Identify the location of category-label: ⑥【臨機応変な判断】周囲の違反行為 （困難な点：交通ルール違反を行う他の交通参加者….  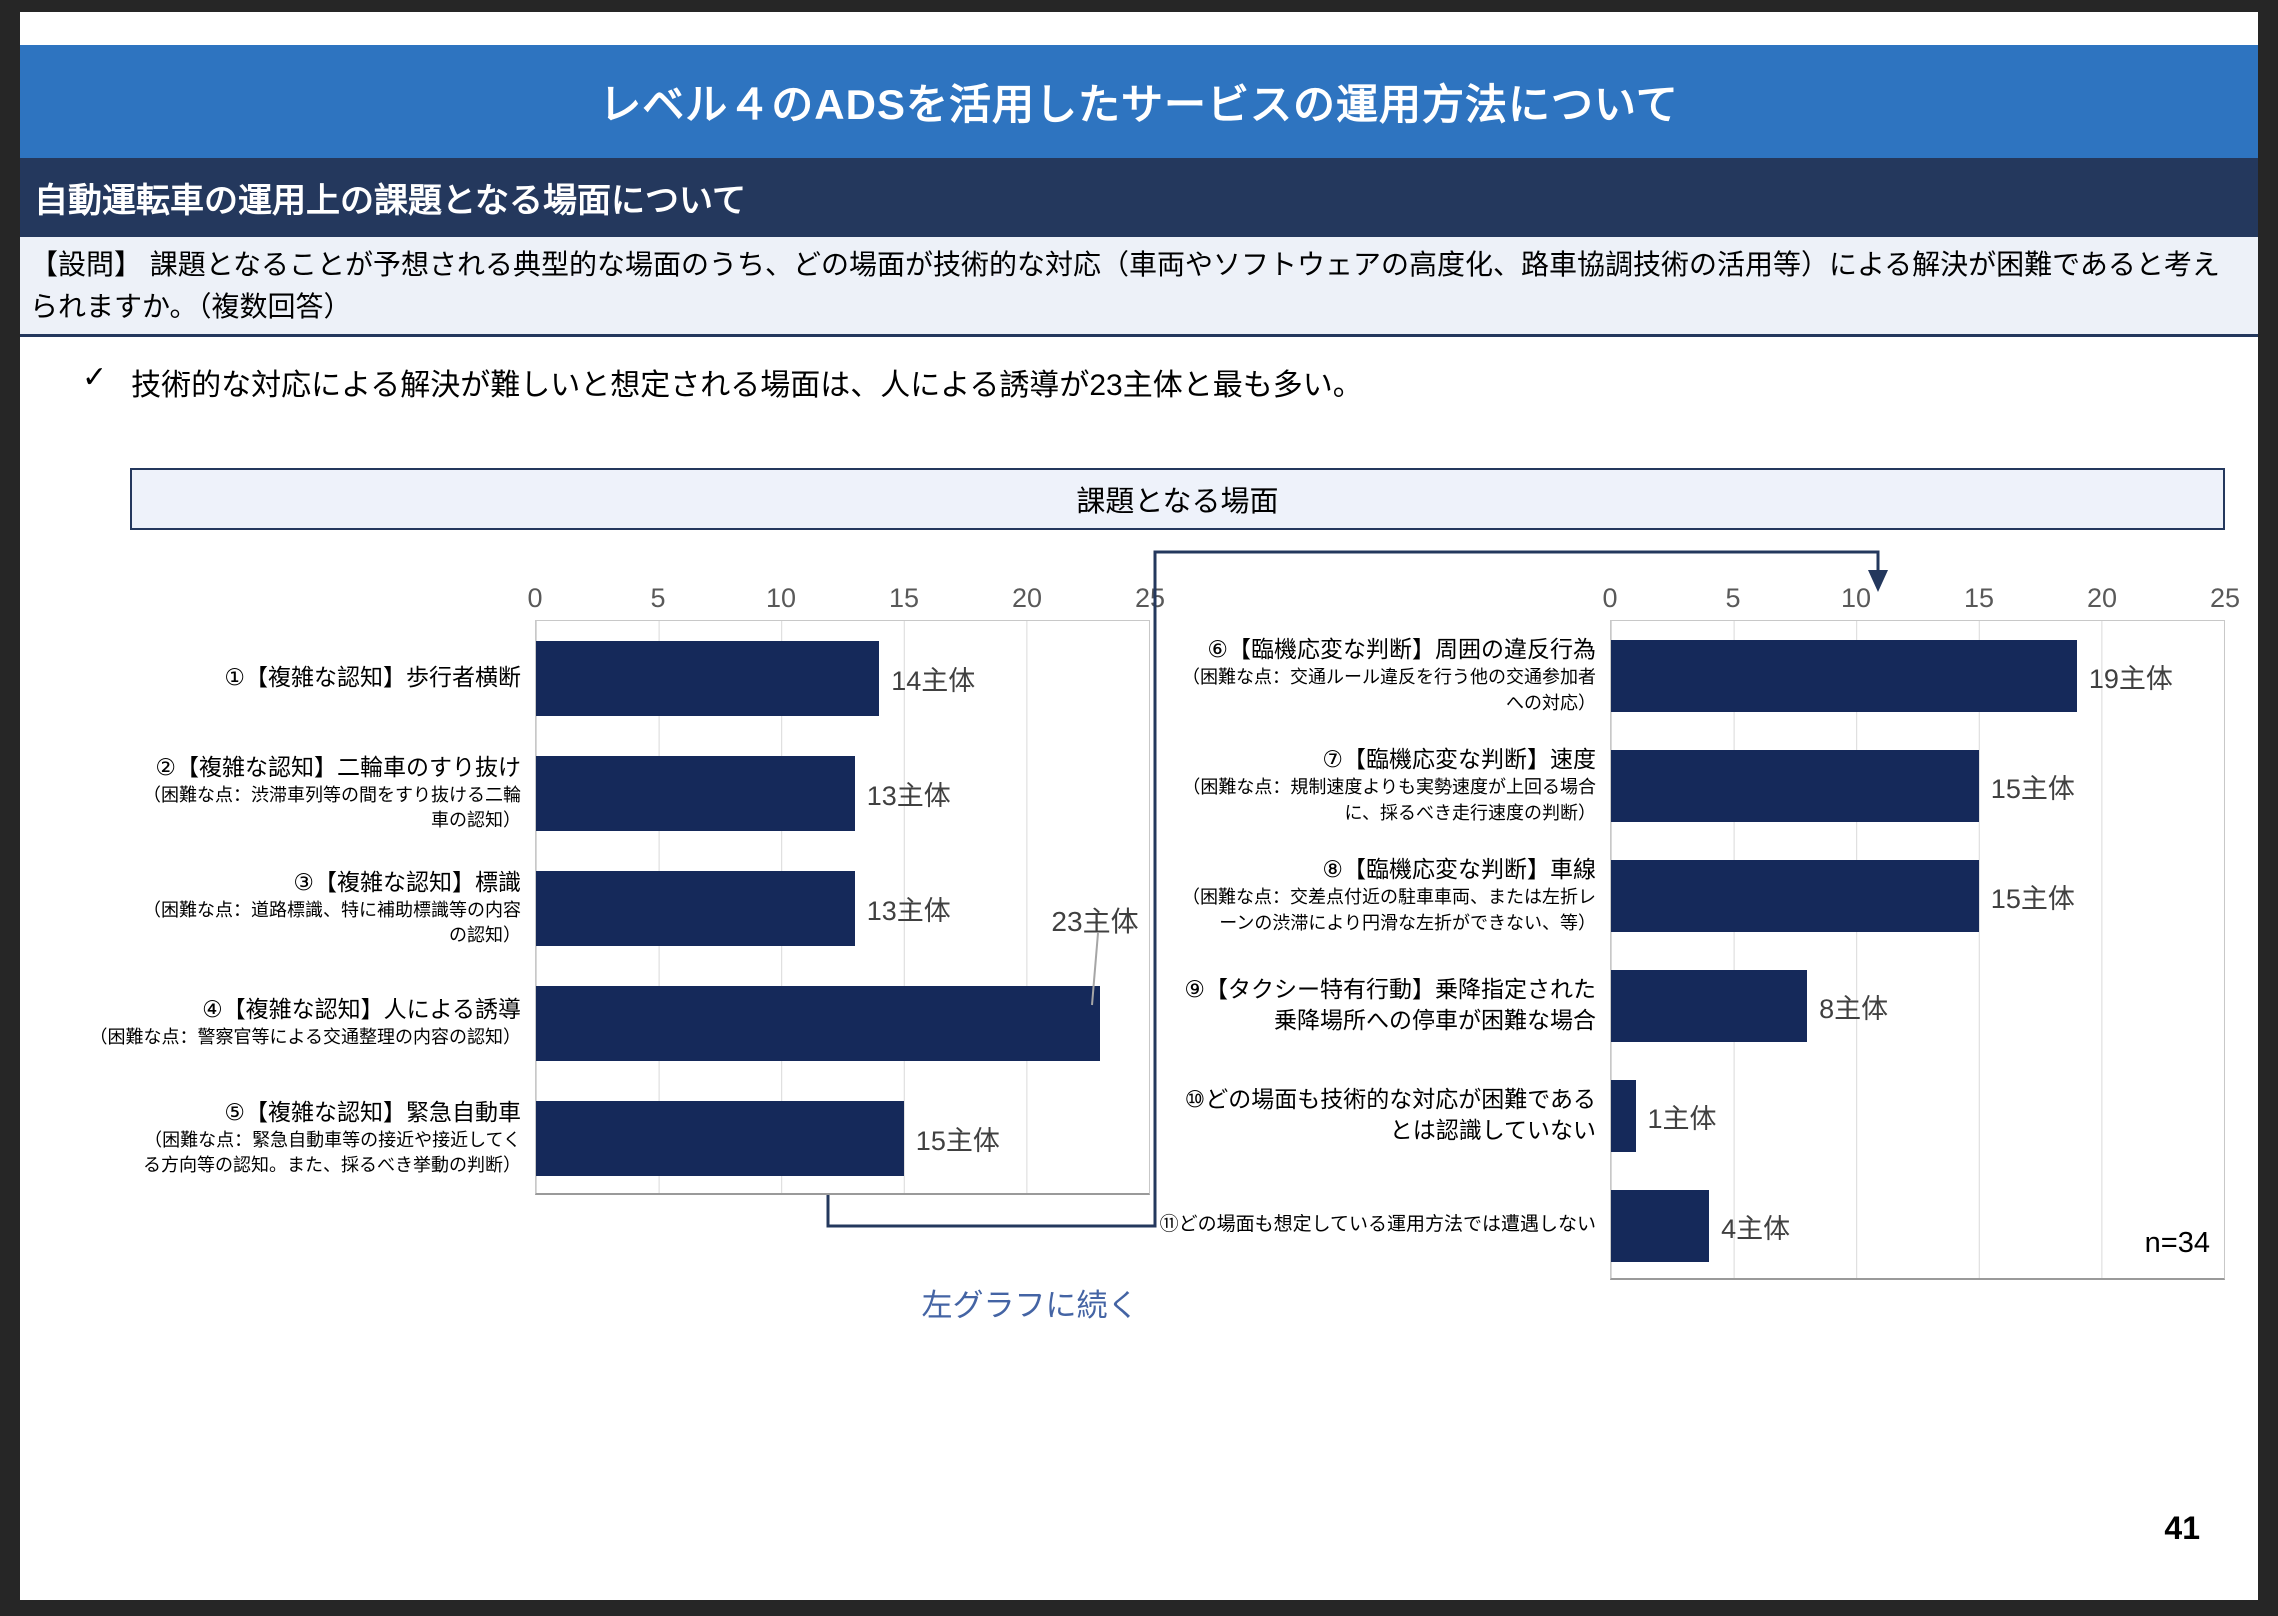
(1389, 674).